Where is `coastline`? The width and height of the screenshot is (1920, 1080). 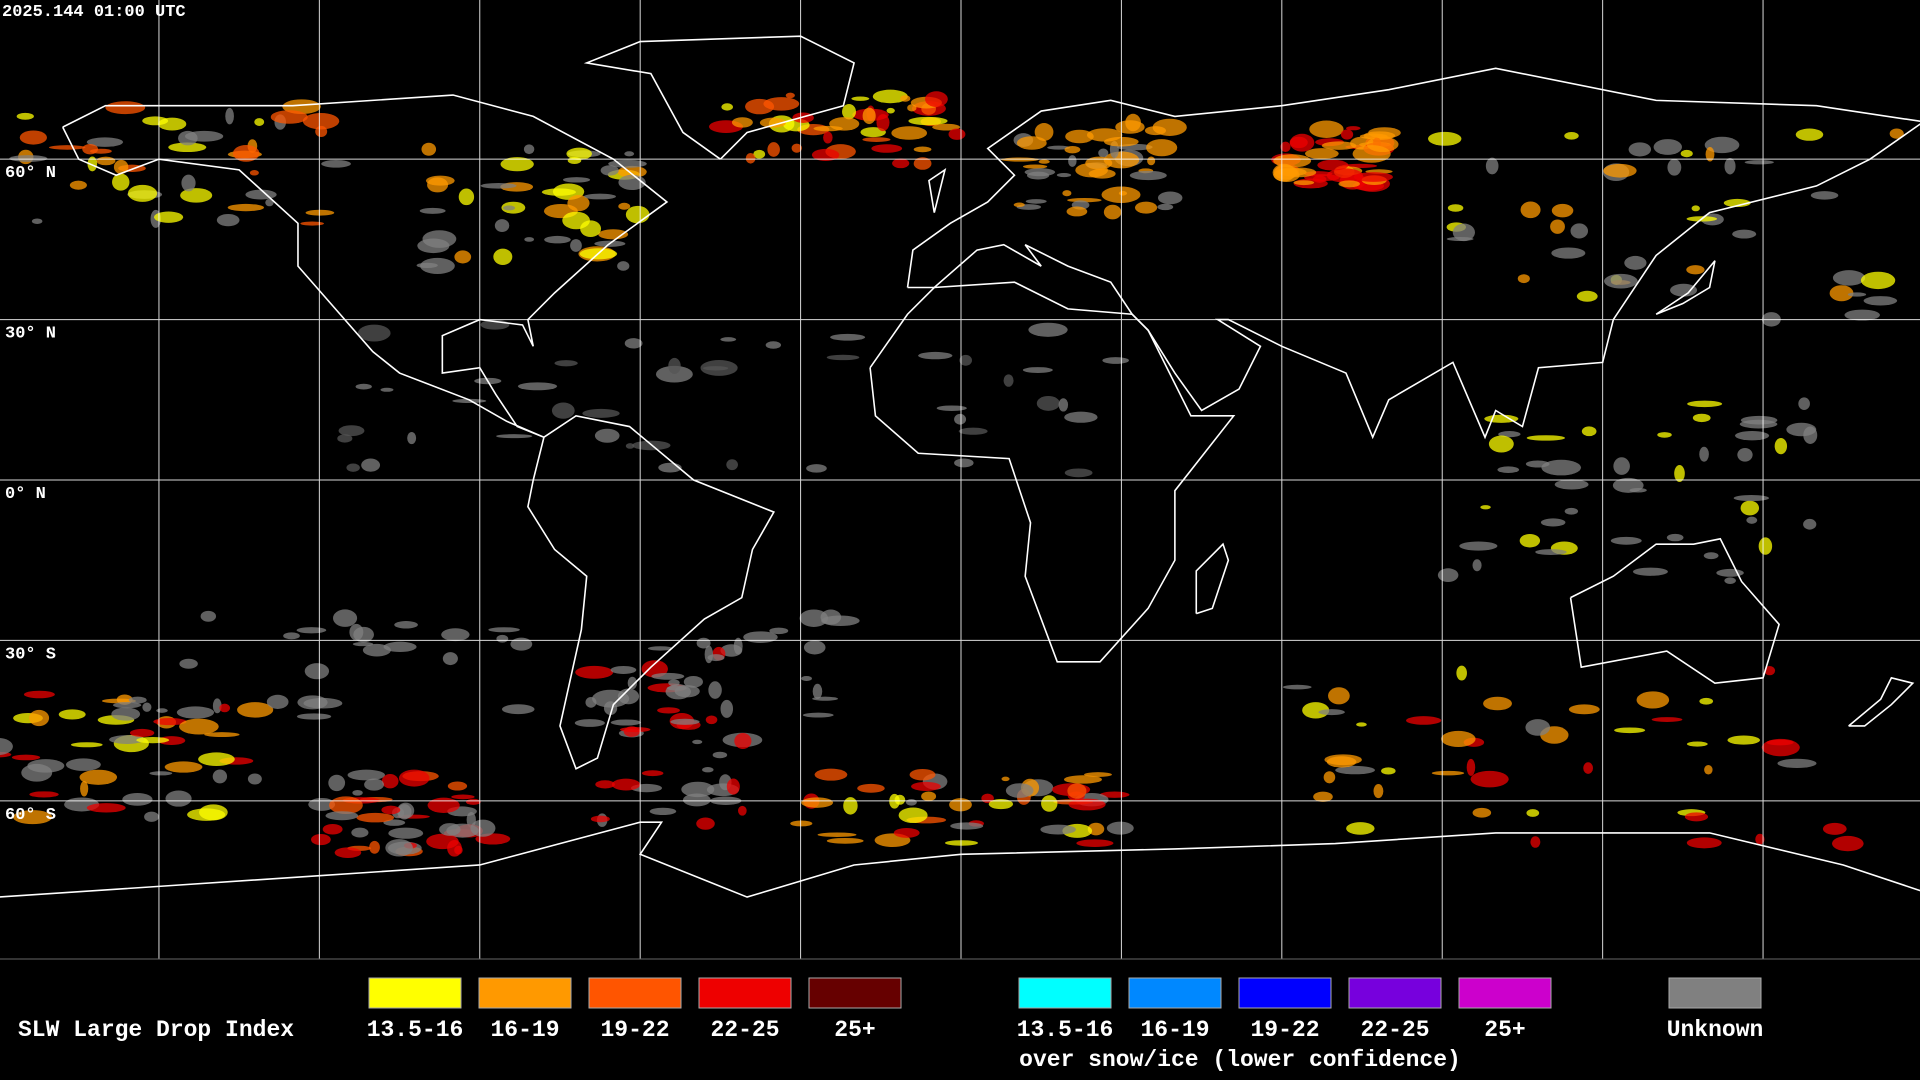
coastline is located at coordinates (365, 266).